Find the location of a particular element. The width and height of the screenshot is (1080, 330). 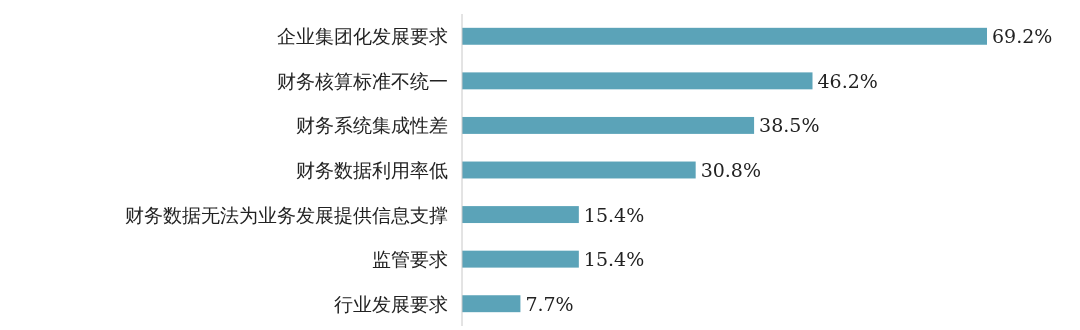

data-label: 7.7% is located at coordinates (549, 303).